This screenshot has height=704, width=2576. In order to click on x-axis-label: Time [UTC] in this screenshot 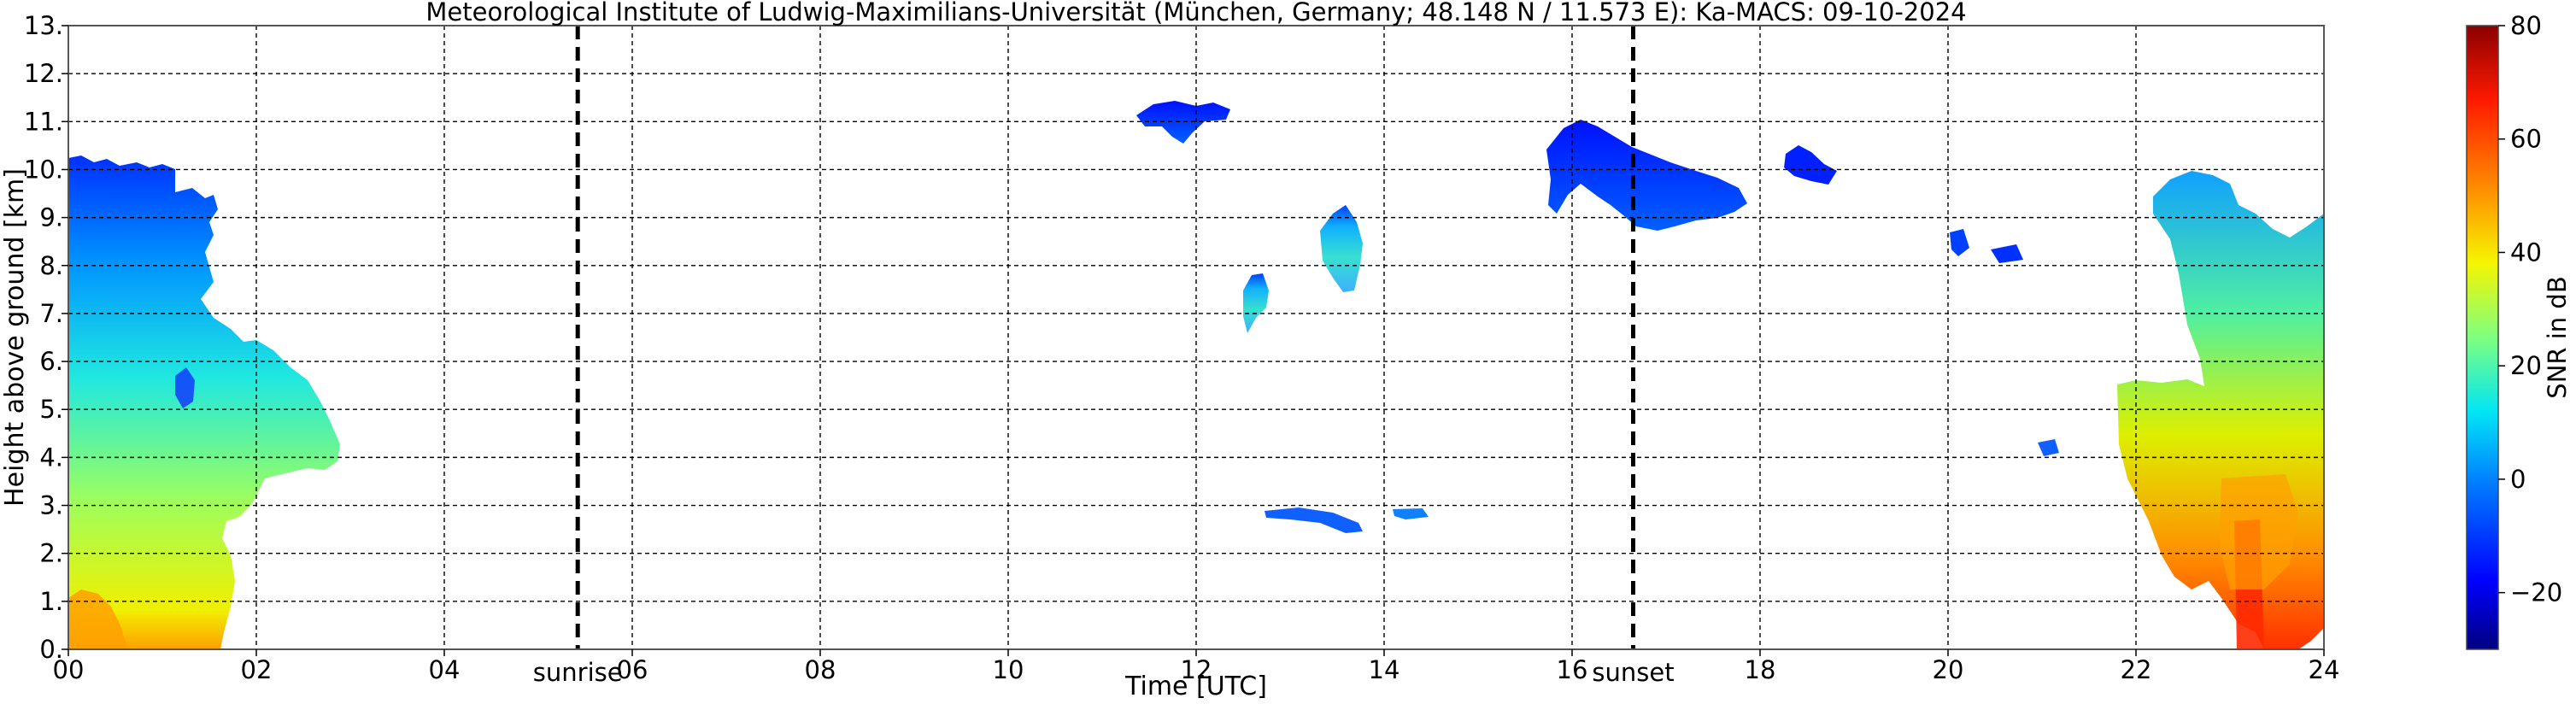, I will do `click(1195, 686)`.